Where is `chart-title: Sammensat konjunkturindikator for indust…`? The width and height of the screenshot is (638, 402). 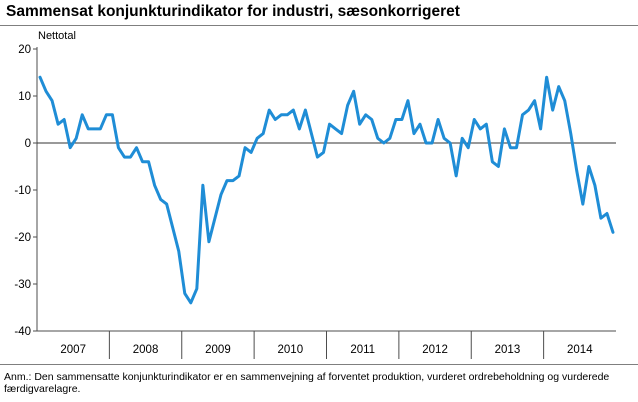
chart-title: Sammensat konjunkturindikator for indust… is located at coordinates (233, 11).